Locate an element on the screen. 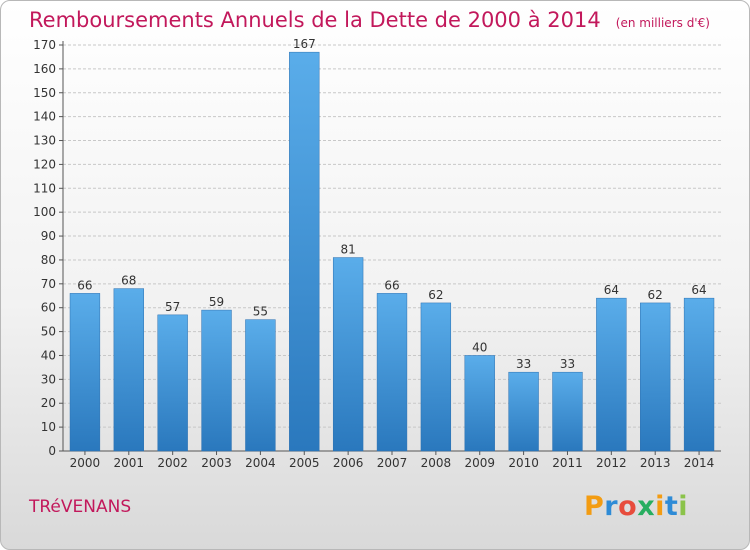 The height and width of the screenshot is (550, 750). bar-2007 is located at coordinates (392, 372).